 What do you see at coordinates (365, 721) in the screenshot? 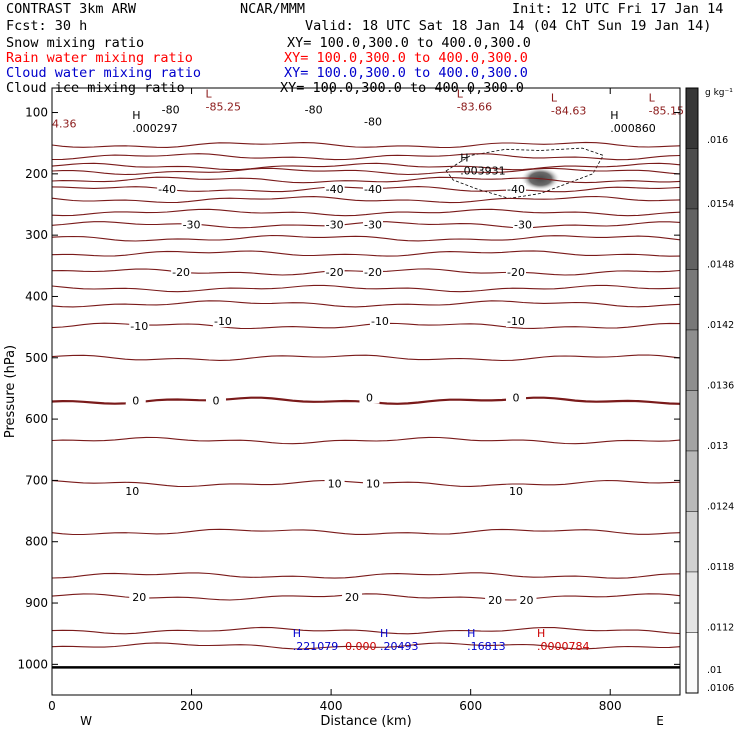
I see `x-axis-title: Distance (km)` at bounding box center [365, 721].